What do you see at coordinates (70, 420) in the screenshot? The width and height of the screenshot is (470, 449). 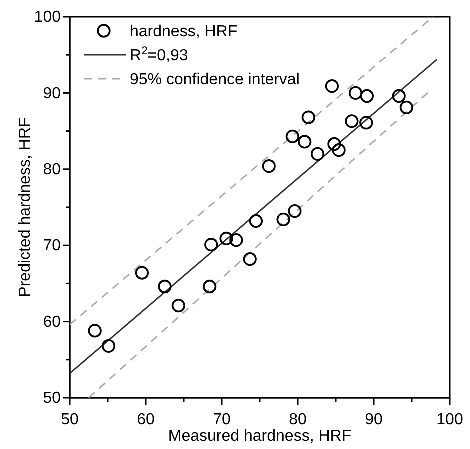 I see `x-tick-label: 50` at bounding box center [70, 420].